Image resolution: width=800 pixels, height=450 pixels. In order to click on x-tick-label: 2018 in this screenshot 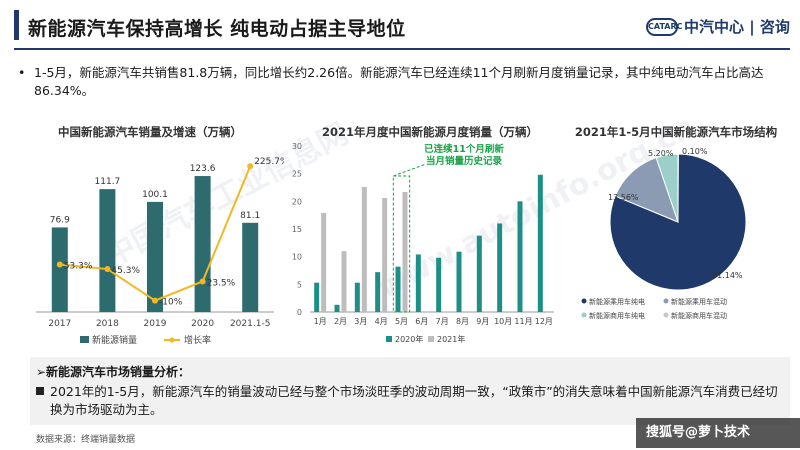, I will do `click(107, 324)`.